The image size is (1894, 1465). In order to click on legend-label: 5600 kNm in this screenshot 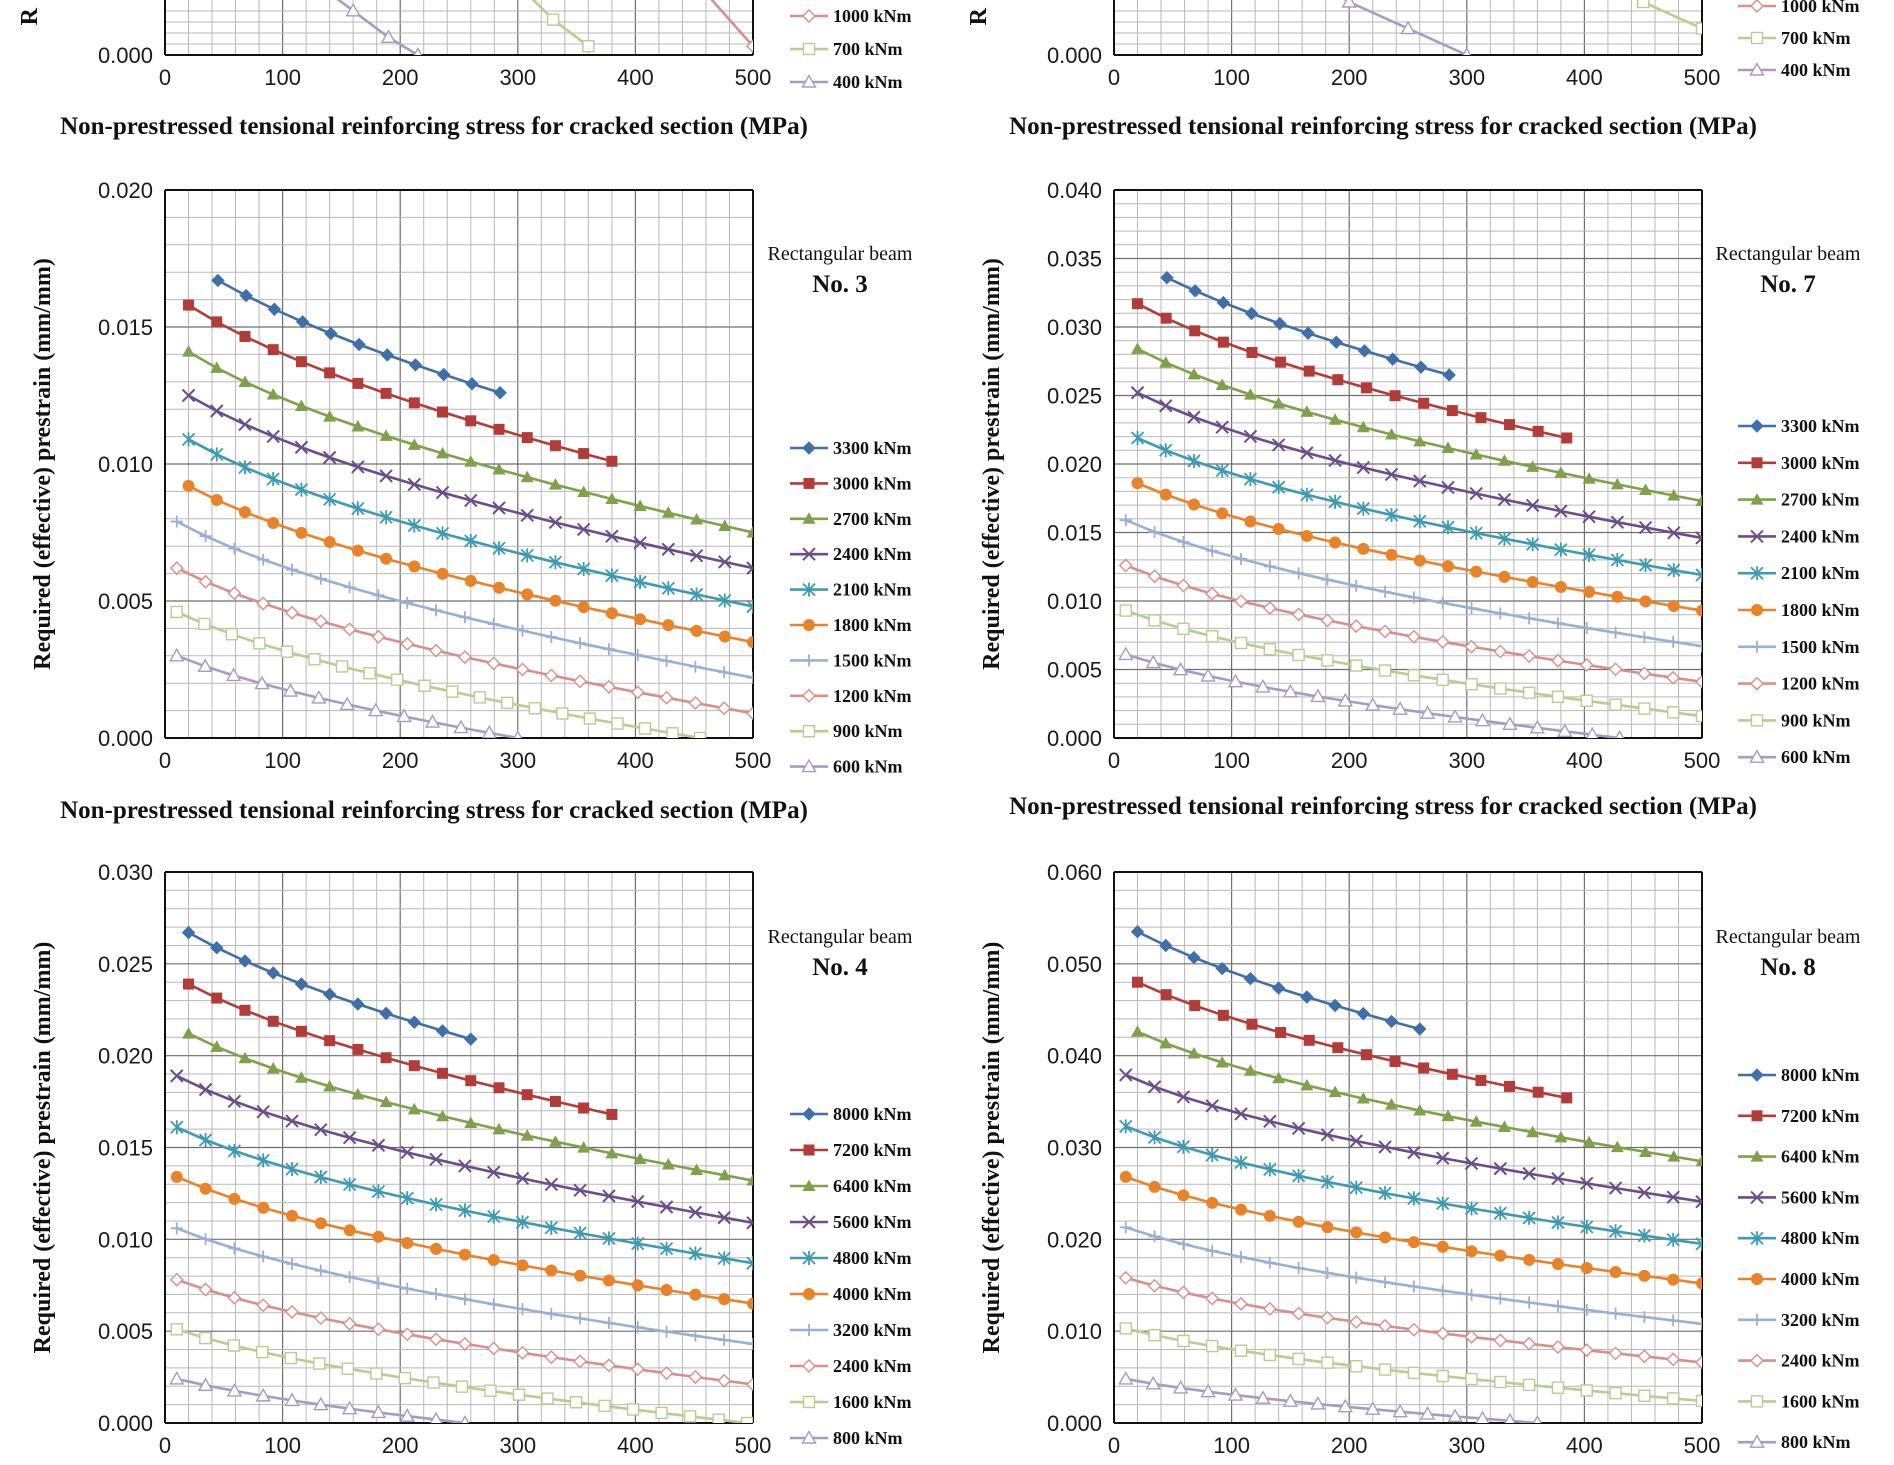, I will do `click(872, 1222)`.